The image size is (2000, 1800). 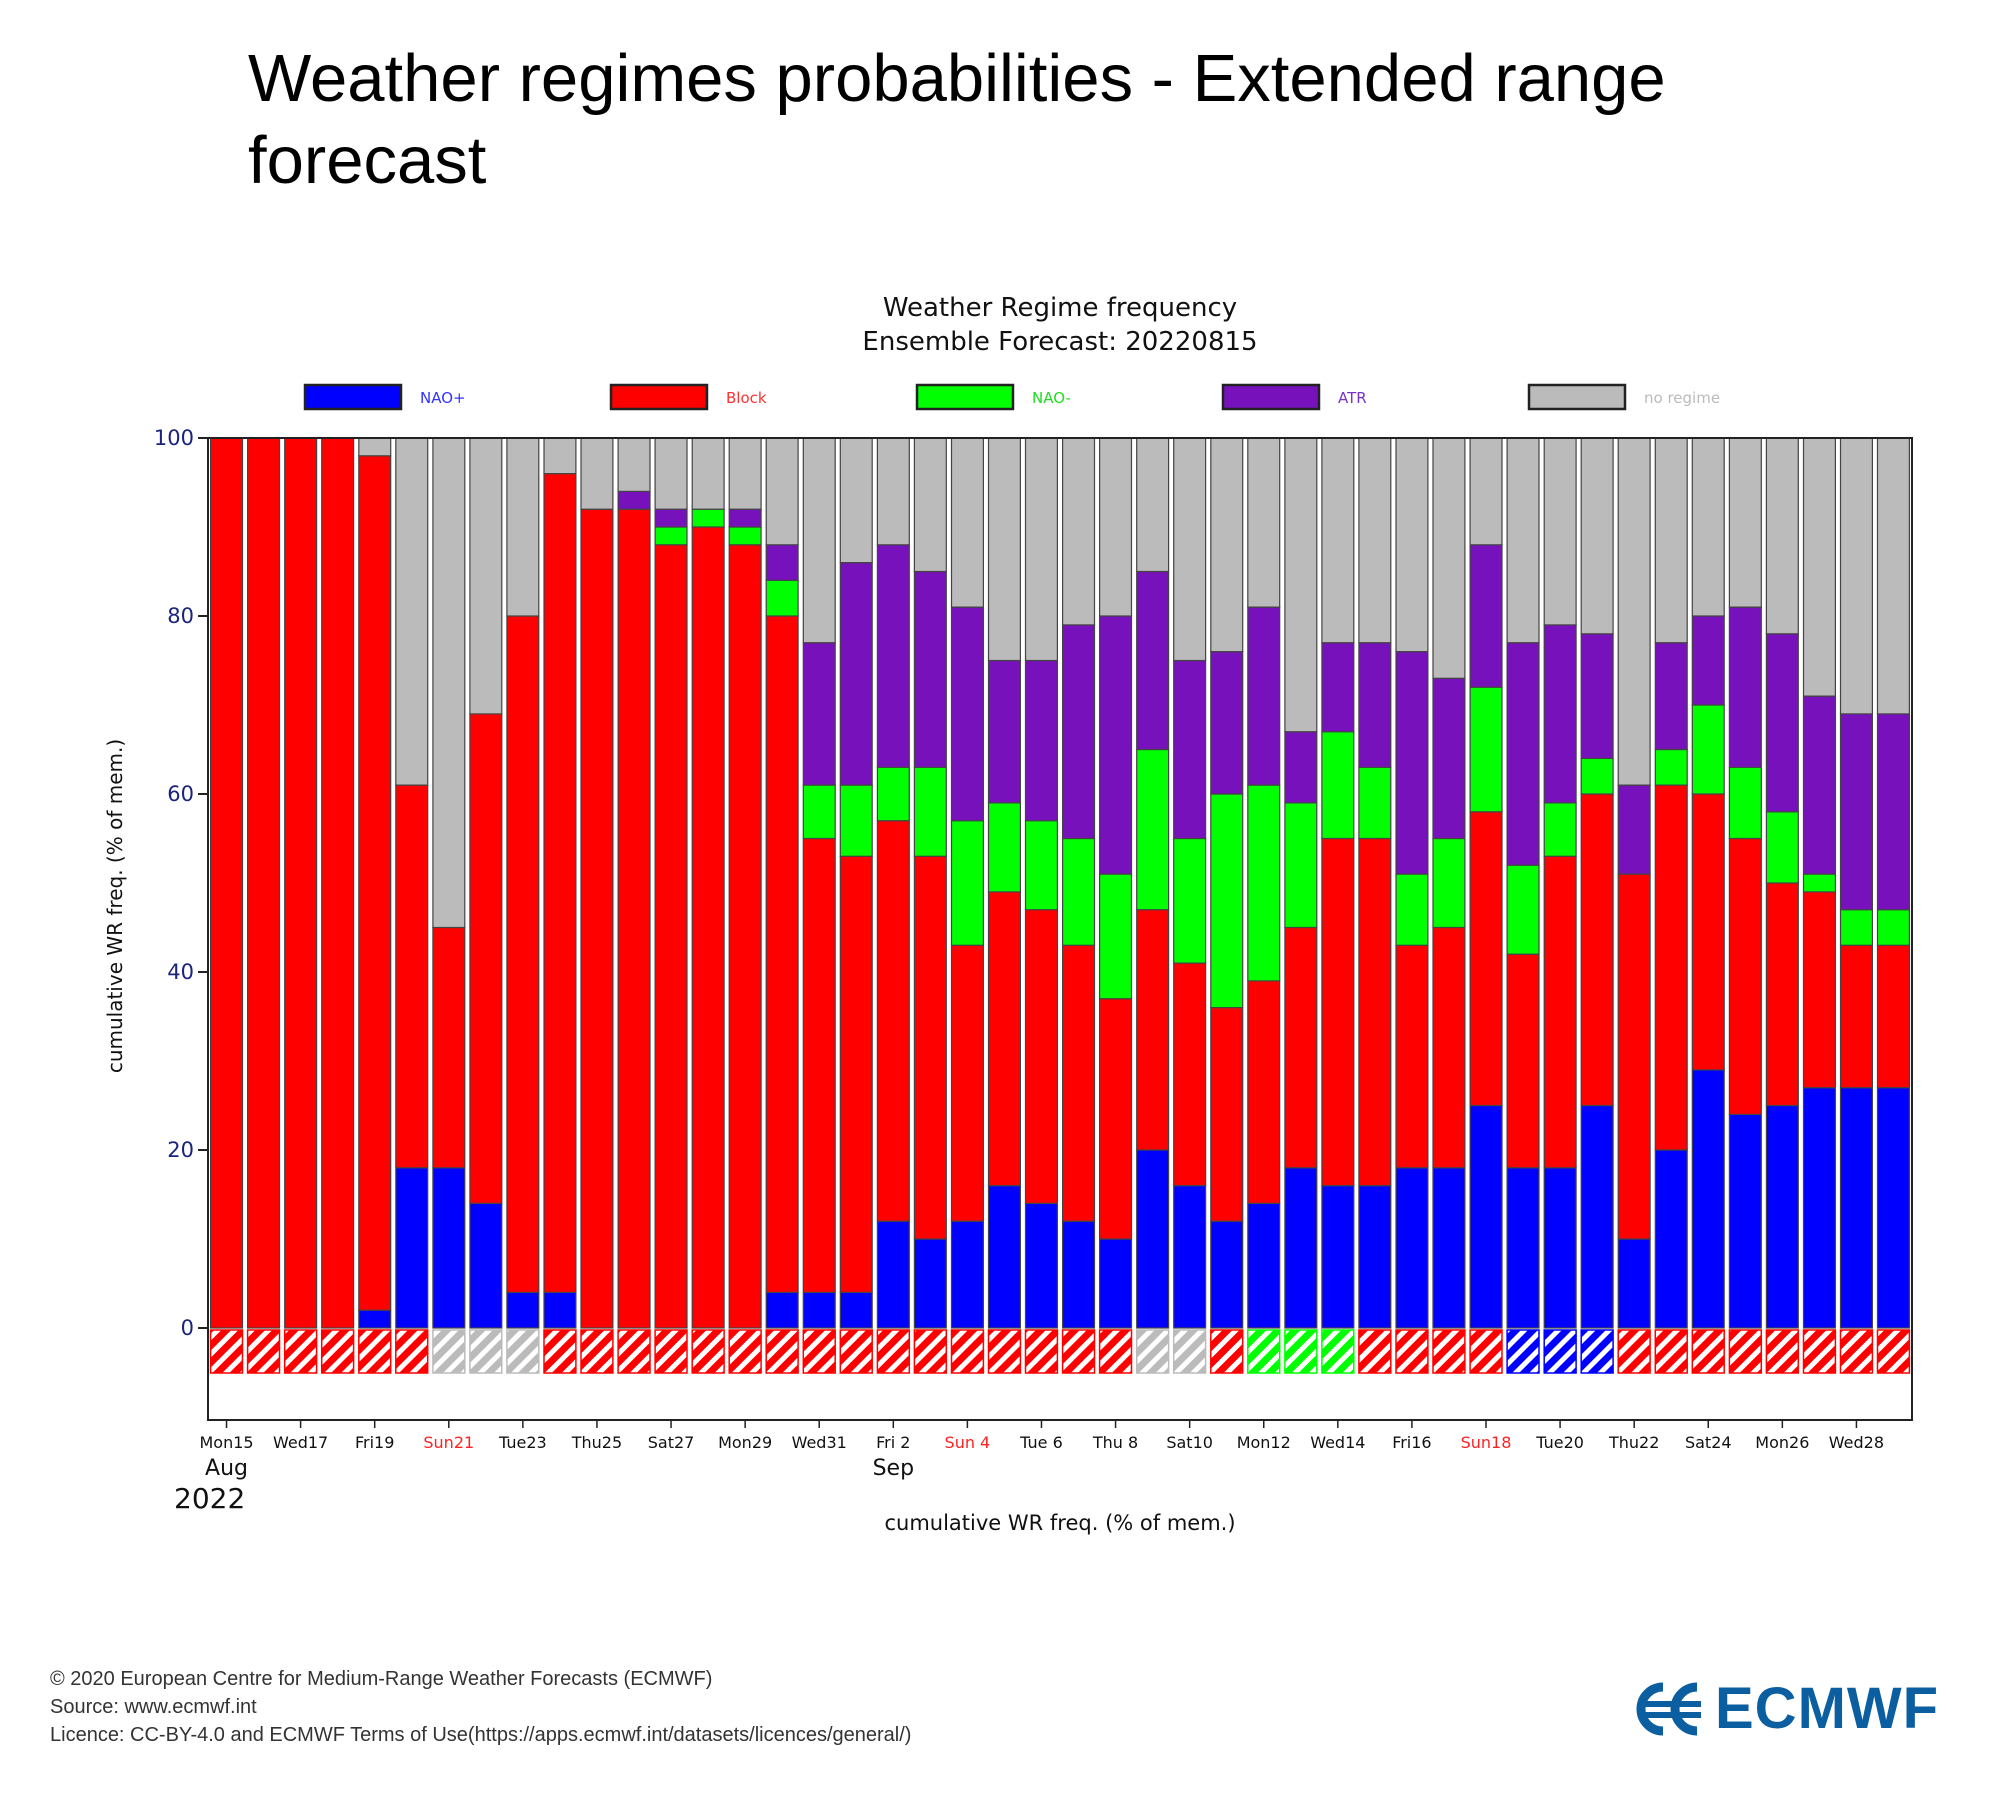 I want to click on x-tick-label: Thu25, so click(x=596, y=1442).